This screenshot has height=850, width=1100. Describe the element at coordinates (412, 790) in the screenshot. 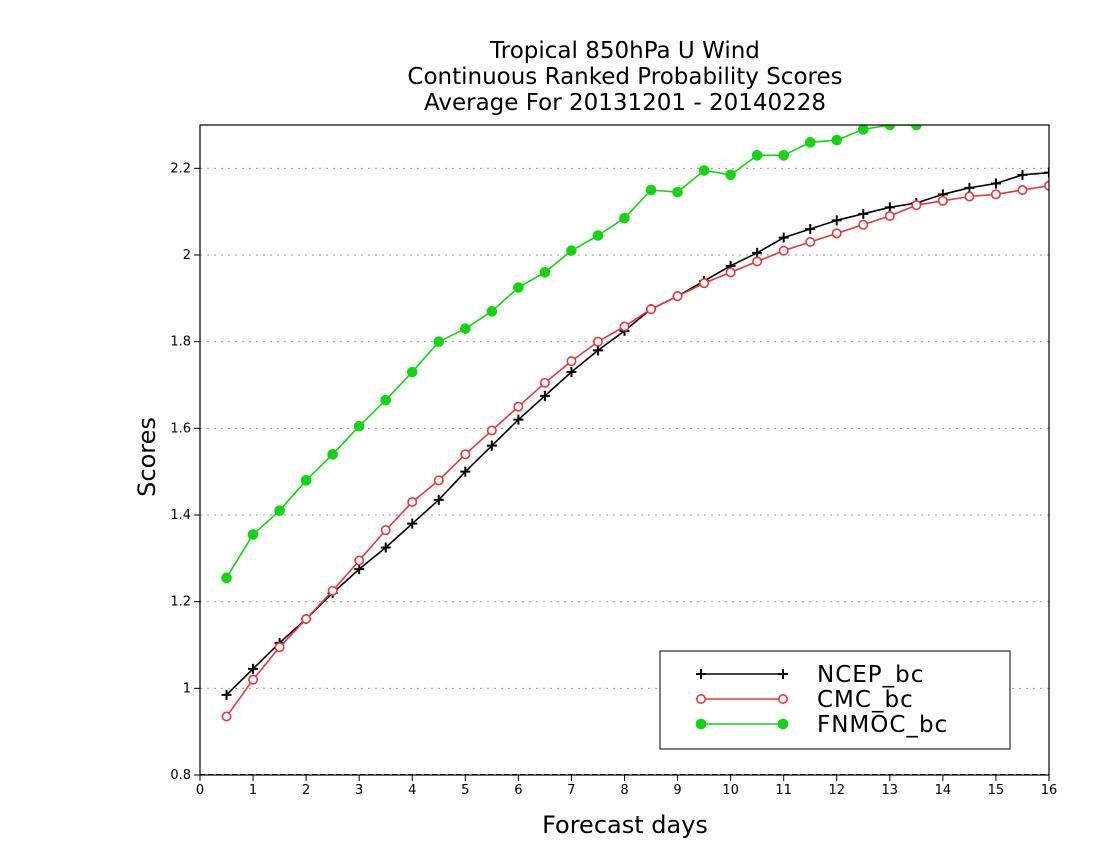

I see `x-tick-label: 4` at that location.